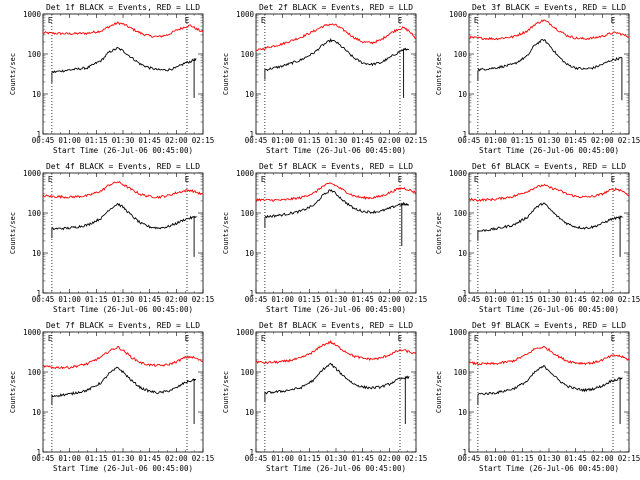  Describe the element at coordinates (549, 166) in the screenshot. I see `plot-title: Det 6f BLACK = Events, RED = LLD` at that location.